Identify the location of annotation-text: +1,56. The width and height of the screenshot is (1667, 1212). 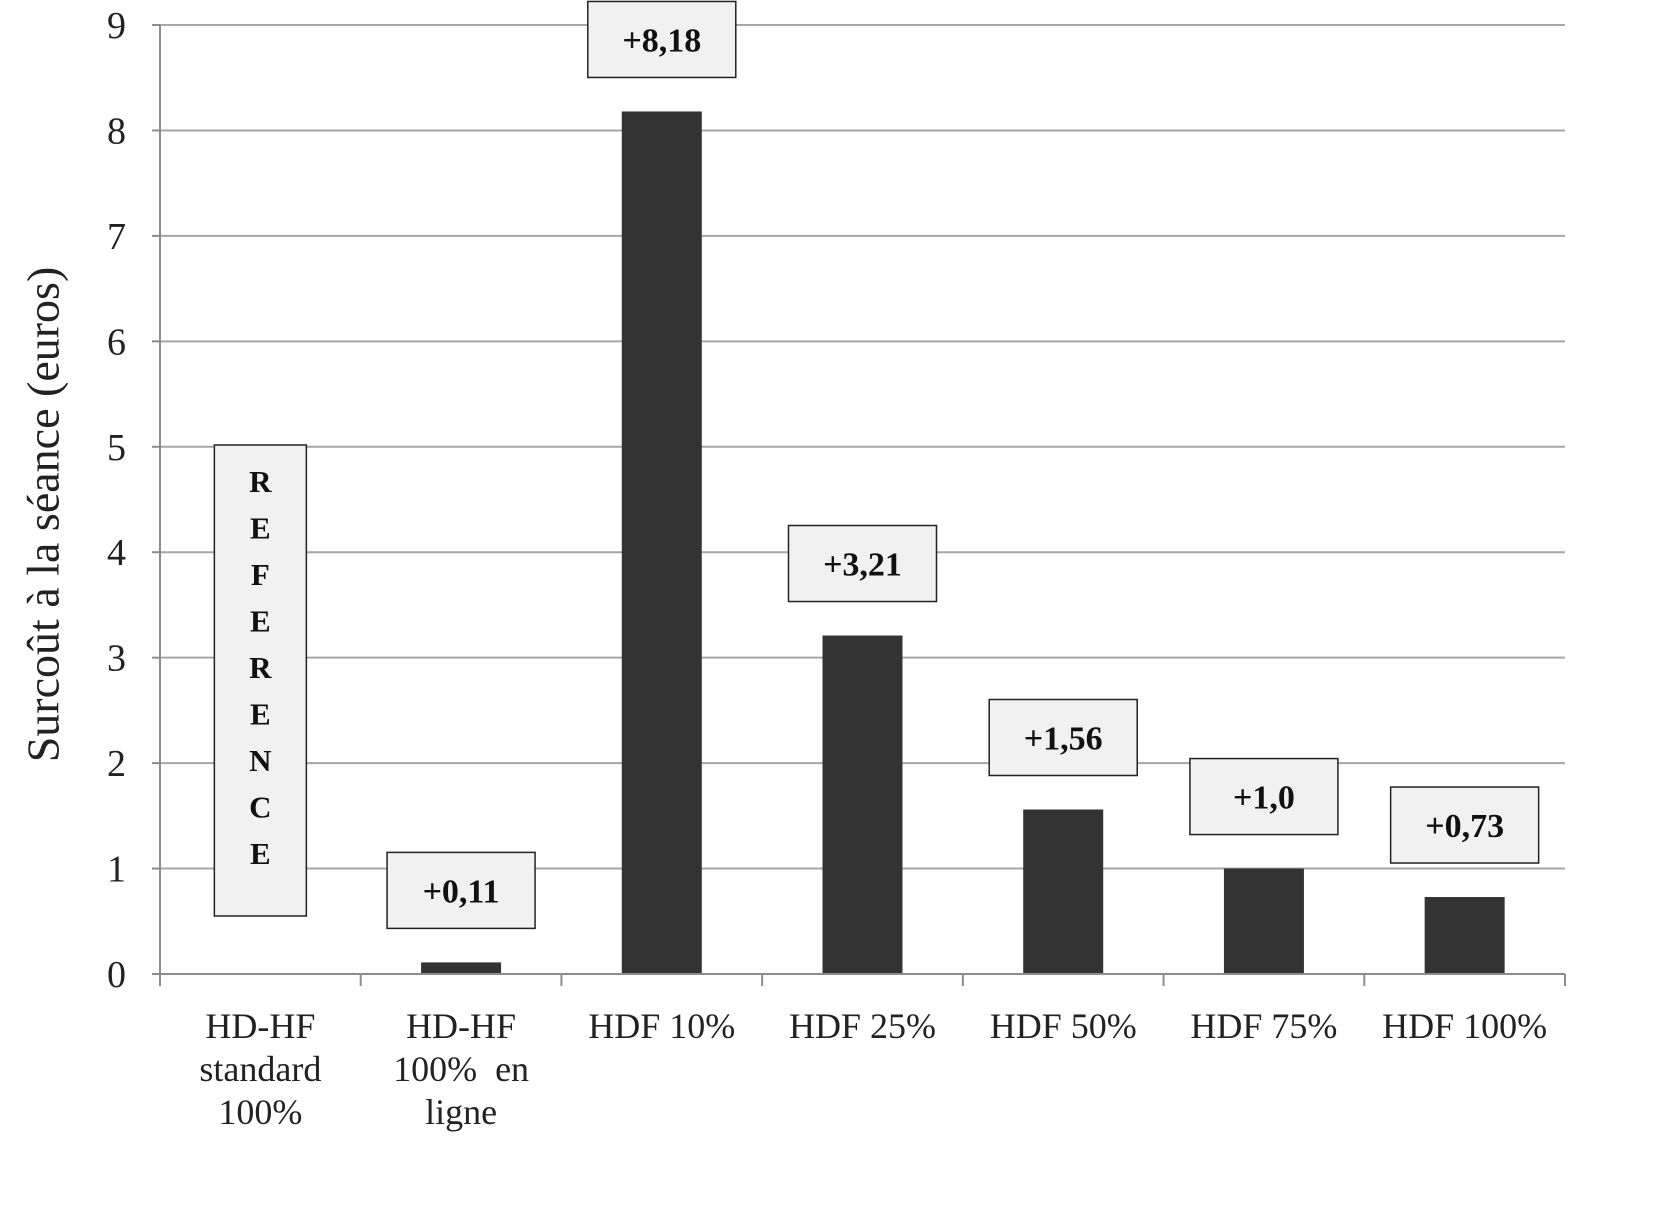
(1063, 739).